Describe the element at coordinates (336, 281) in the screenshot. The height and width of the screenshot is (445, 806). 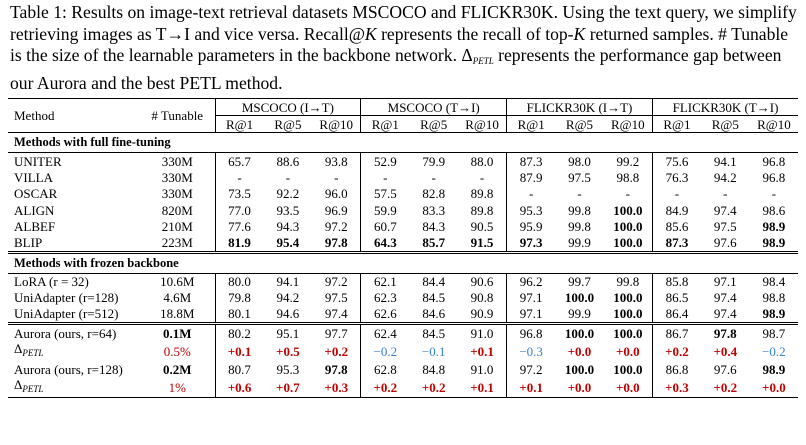
I see `value-cell: 97.2` at that location.